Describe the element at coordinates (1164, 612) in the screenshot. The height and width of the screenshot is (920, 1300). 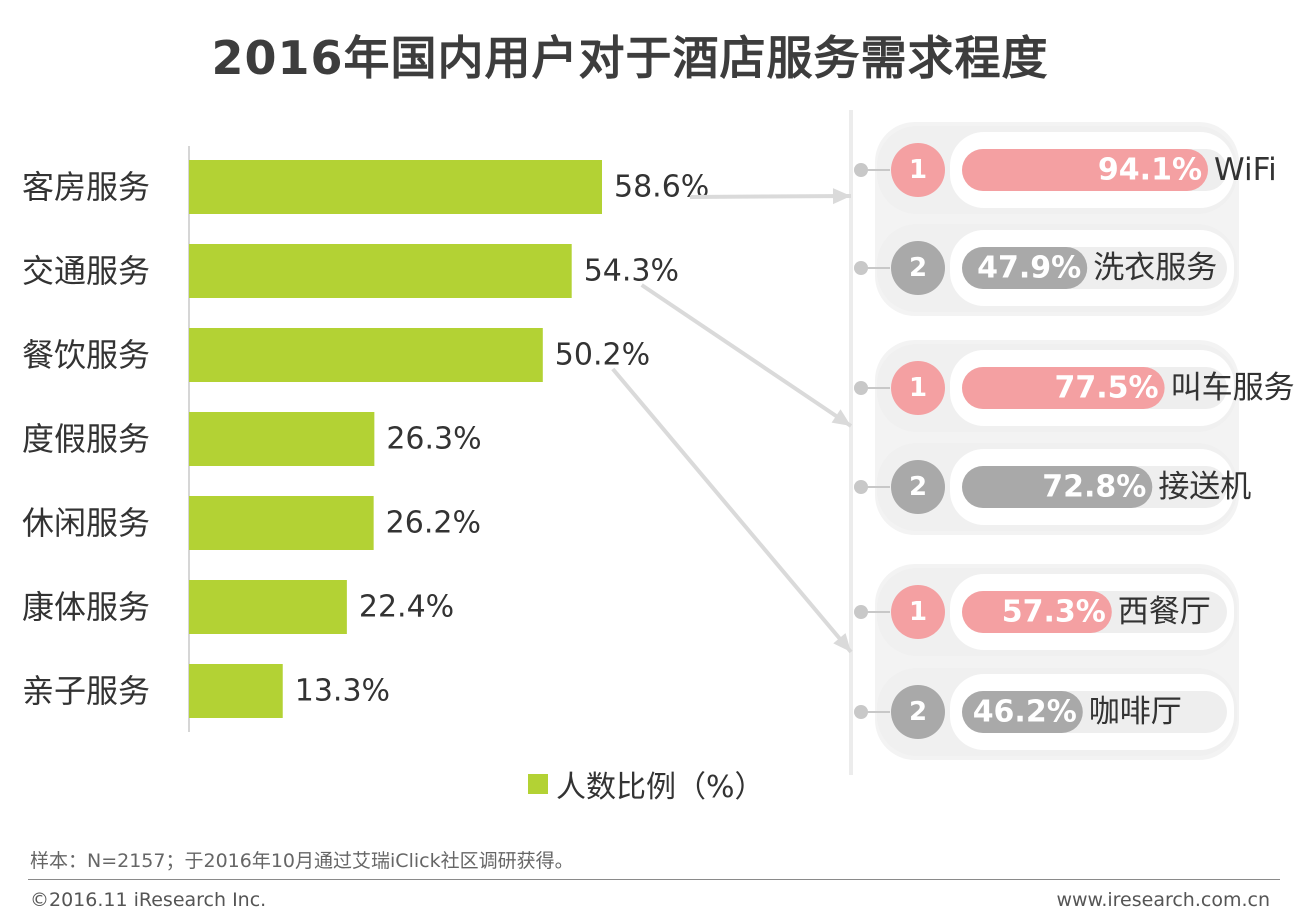
I see `item-name: 西餐厅` at that location.